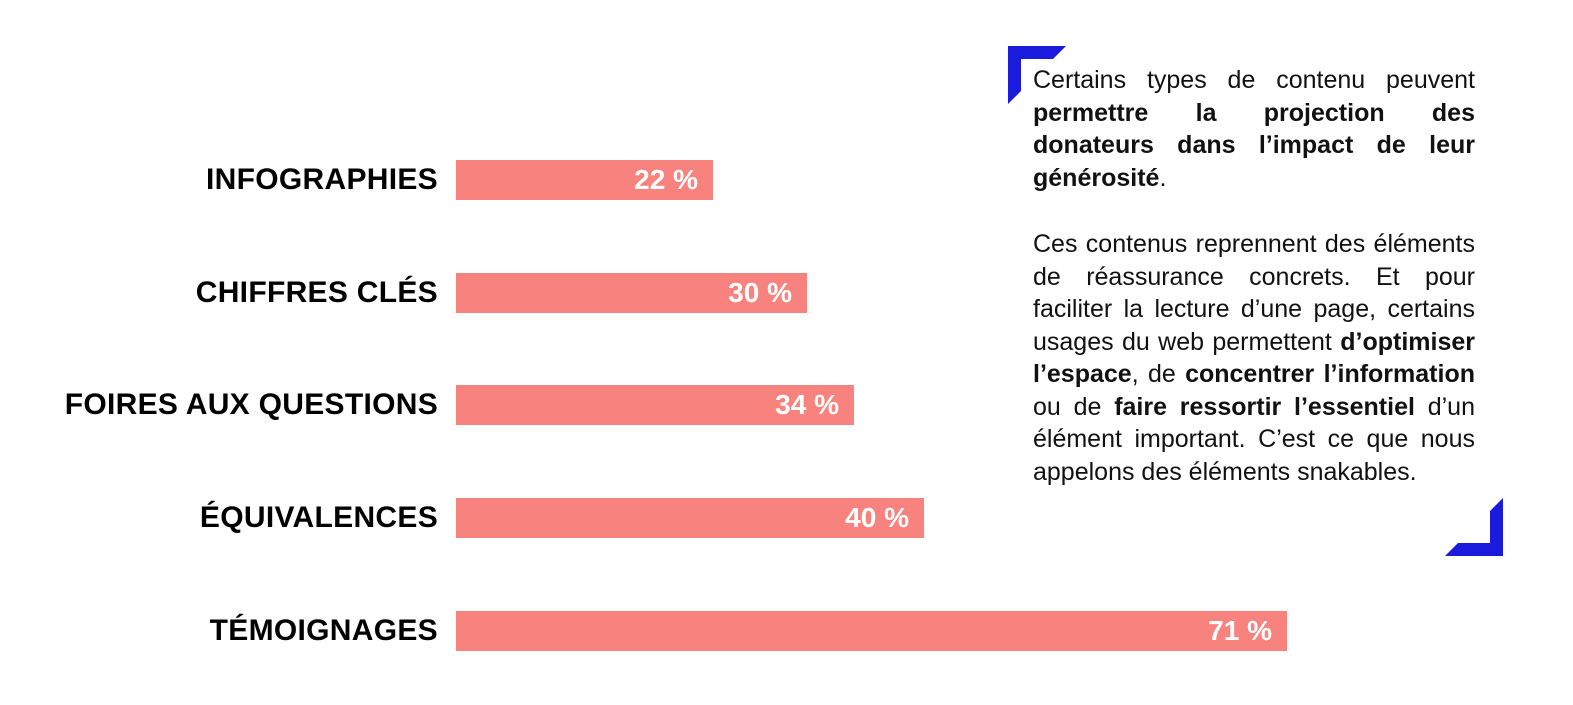 The image size is (1573, 705). I want to click on bar-track: 40 %, so click(888, 518).